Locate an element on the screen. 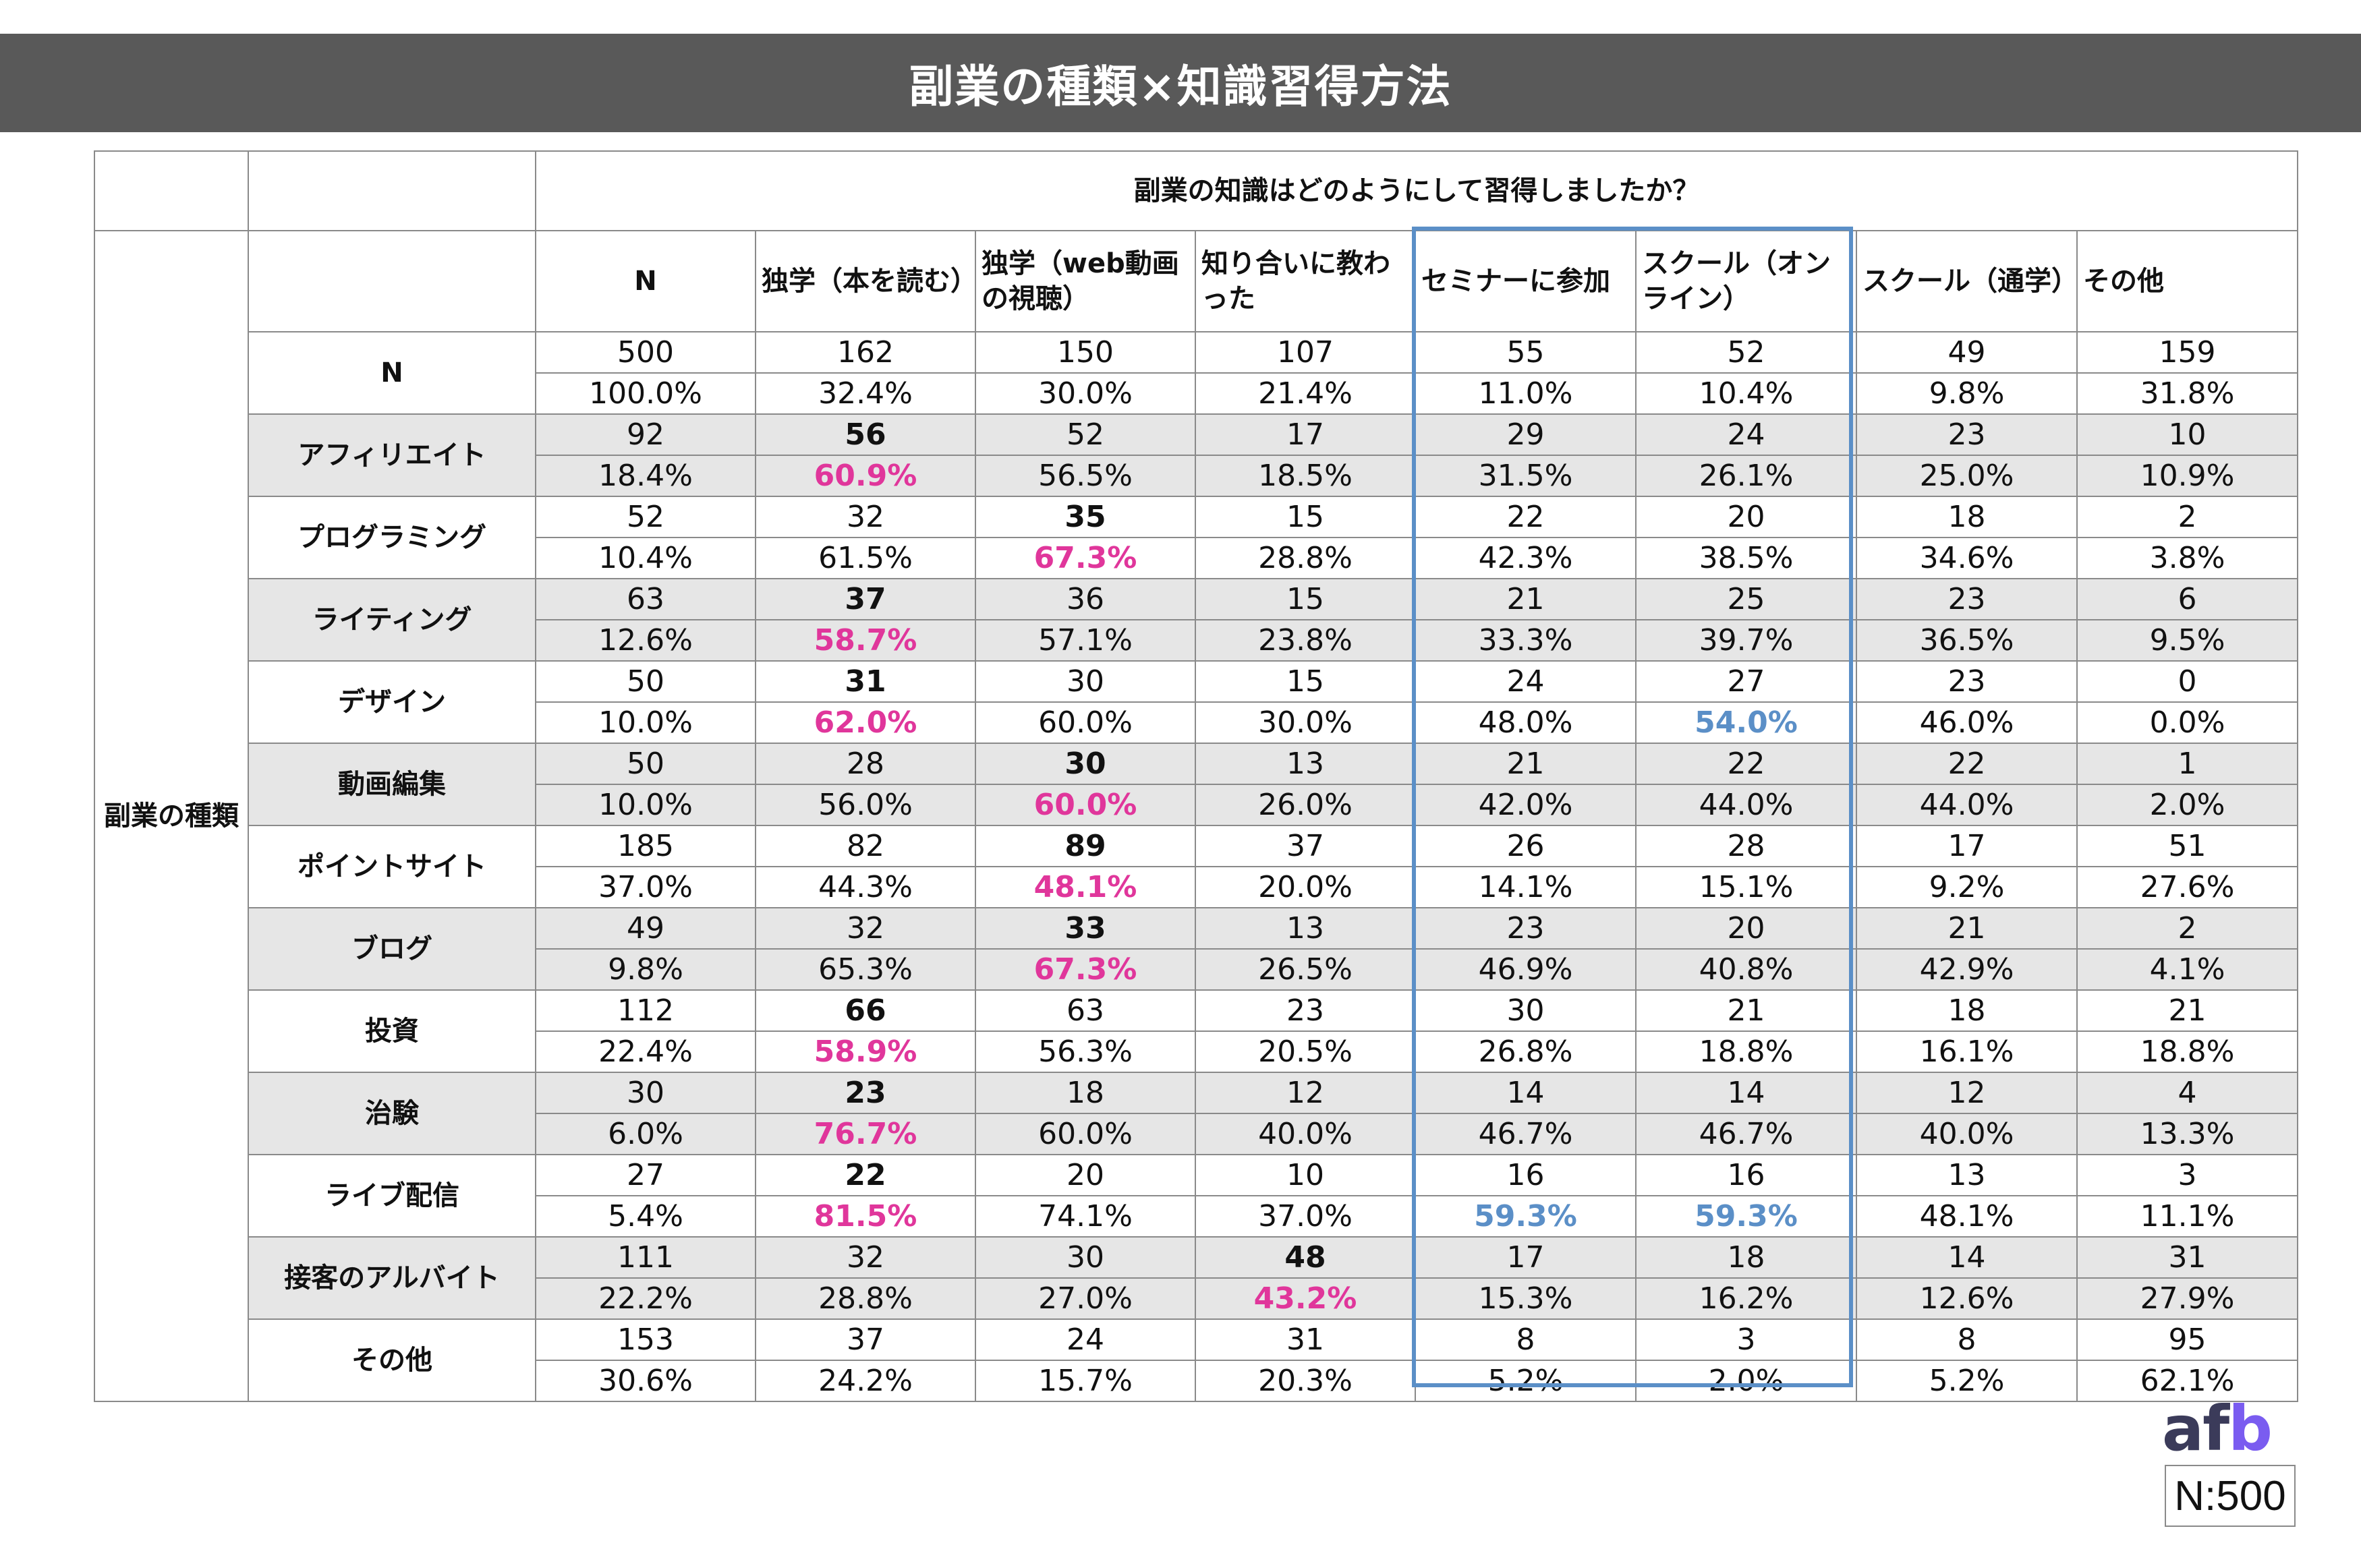 Image resolution: width=2361 pixels, height=1568 pixels. table-row: N 500 162 150 107 55 52 49 159 is located at coordinates (1196, 373).